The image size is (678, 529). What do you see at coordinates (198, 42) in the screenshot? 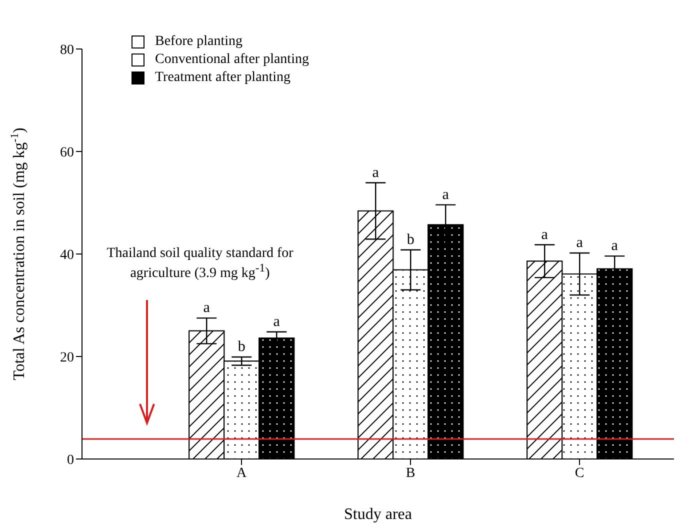
I see `legend-label: Before planting` at bounding box center [198, 42].